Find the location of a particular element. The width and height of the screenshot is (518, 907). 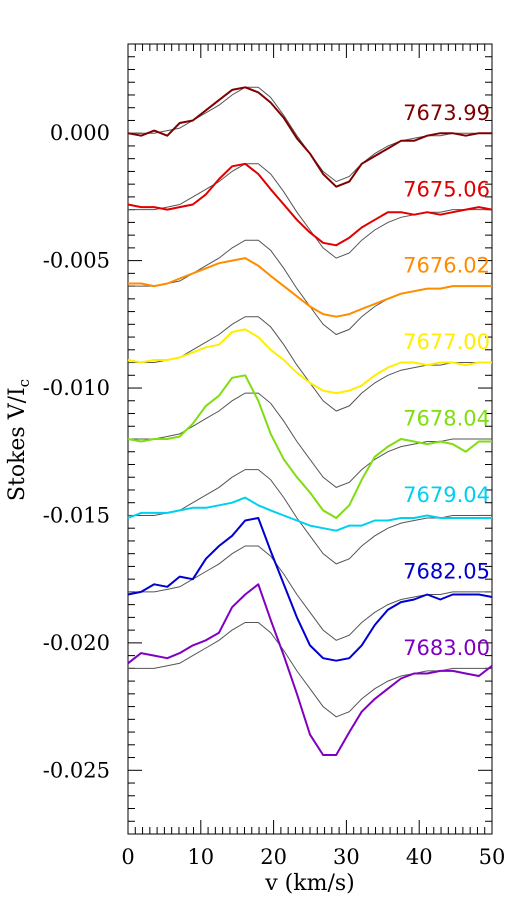

y-tick-labels: 0.000 -0.005 -0.010 -0.015 -0.020 -0.025 is located at coordinates (76, 451).